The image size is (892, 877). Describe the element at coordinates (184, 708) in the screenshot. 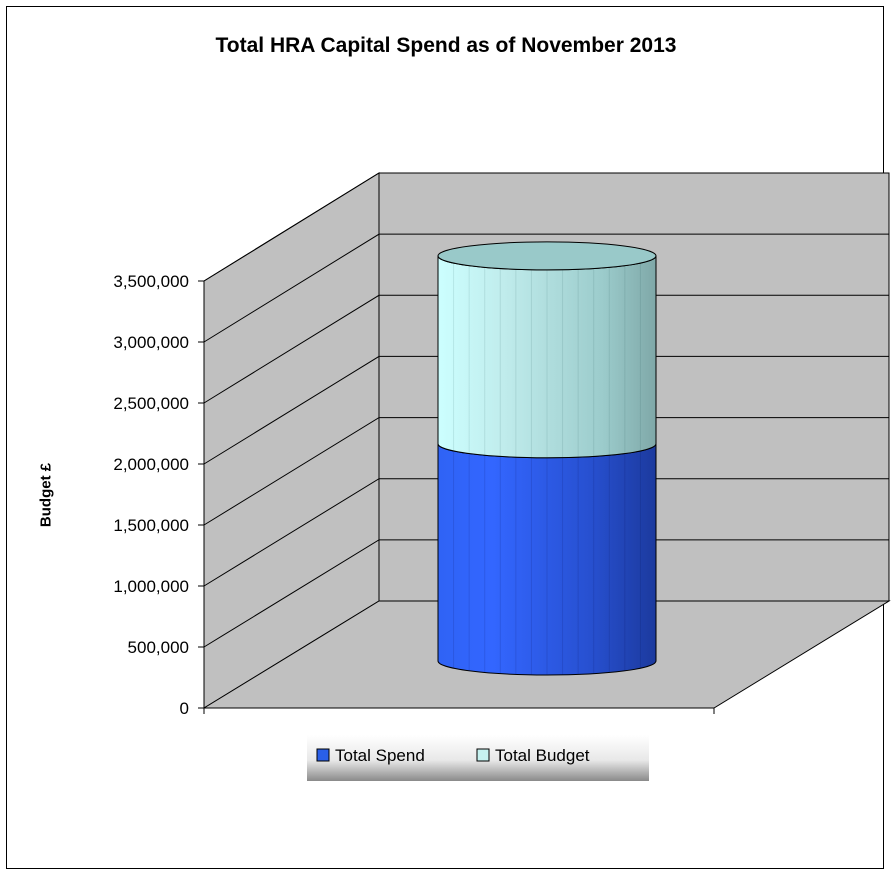

I see `y-tick-label: 0` at that location.